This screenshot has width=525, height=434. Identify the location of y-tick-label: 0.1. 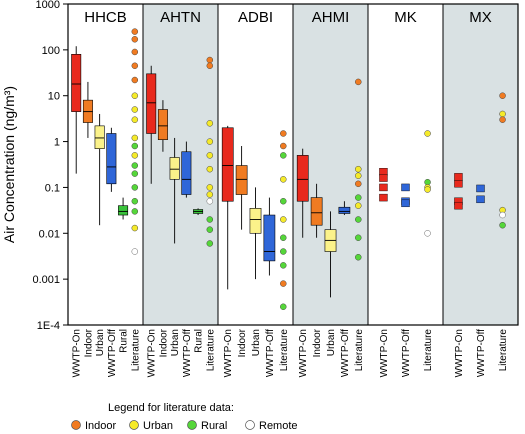
(52, 188).